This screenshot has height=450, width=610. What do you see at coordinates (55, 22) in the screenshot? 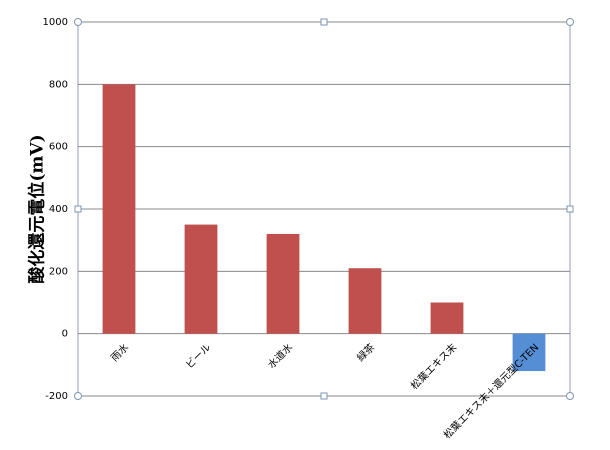
I see `y-tick-label: 1000` at bounding box center [55, 22].